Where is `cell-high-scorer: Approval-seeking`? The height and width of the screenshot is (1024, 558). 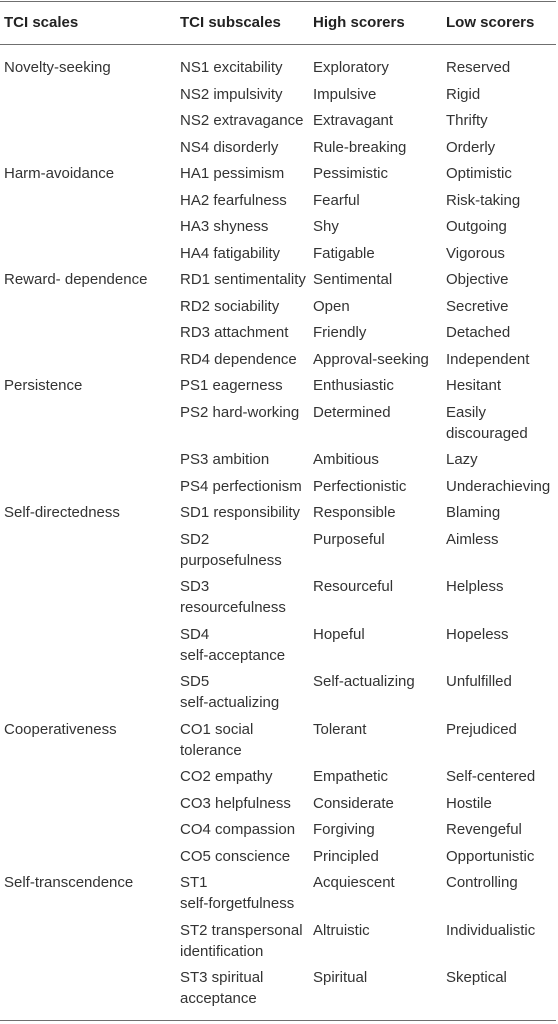
cell-high-scorer: Approval-seeking is located at coordinates (371, 359).